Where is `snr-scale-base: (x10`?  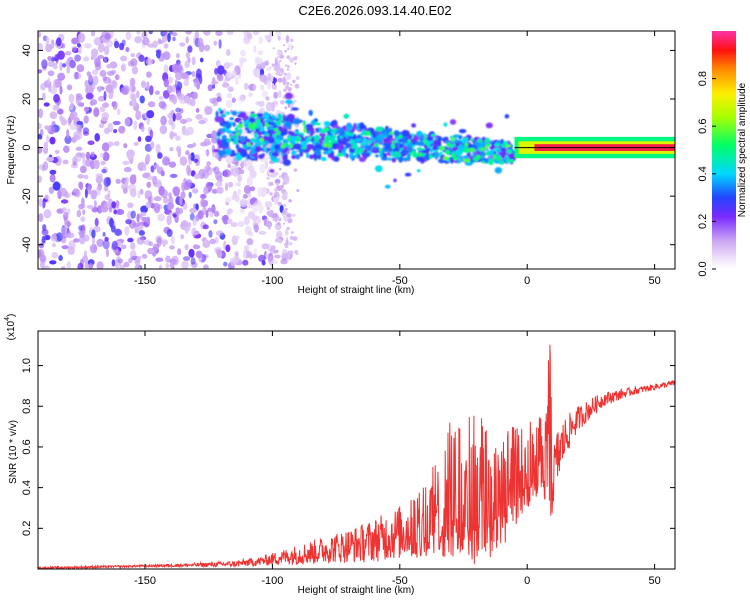
snr-scale-base: (x10 is located at coordinates (11, 330).